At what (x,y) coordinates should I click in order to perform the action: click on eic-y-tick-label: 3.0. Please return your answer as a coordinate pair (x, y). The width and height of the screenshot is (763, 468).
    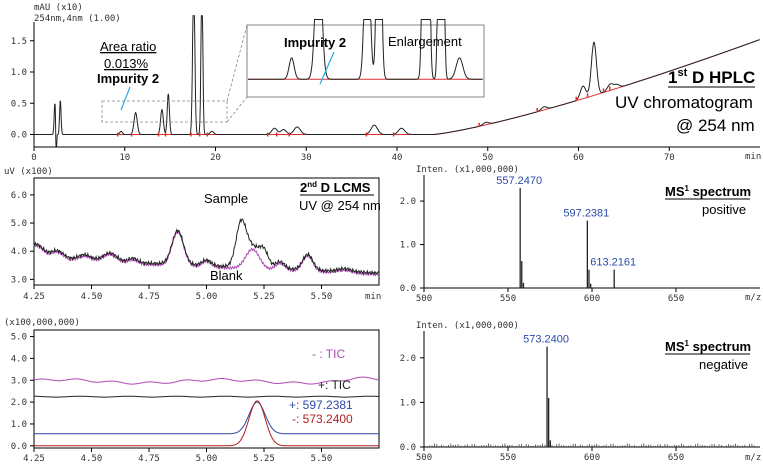
    Looking at the image, I should click on (19, 381).